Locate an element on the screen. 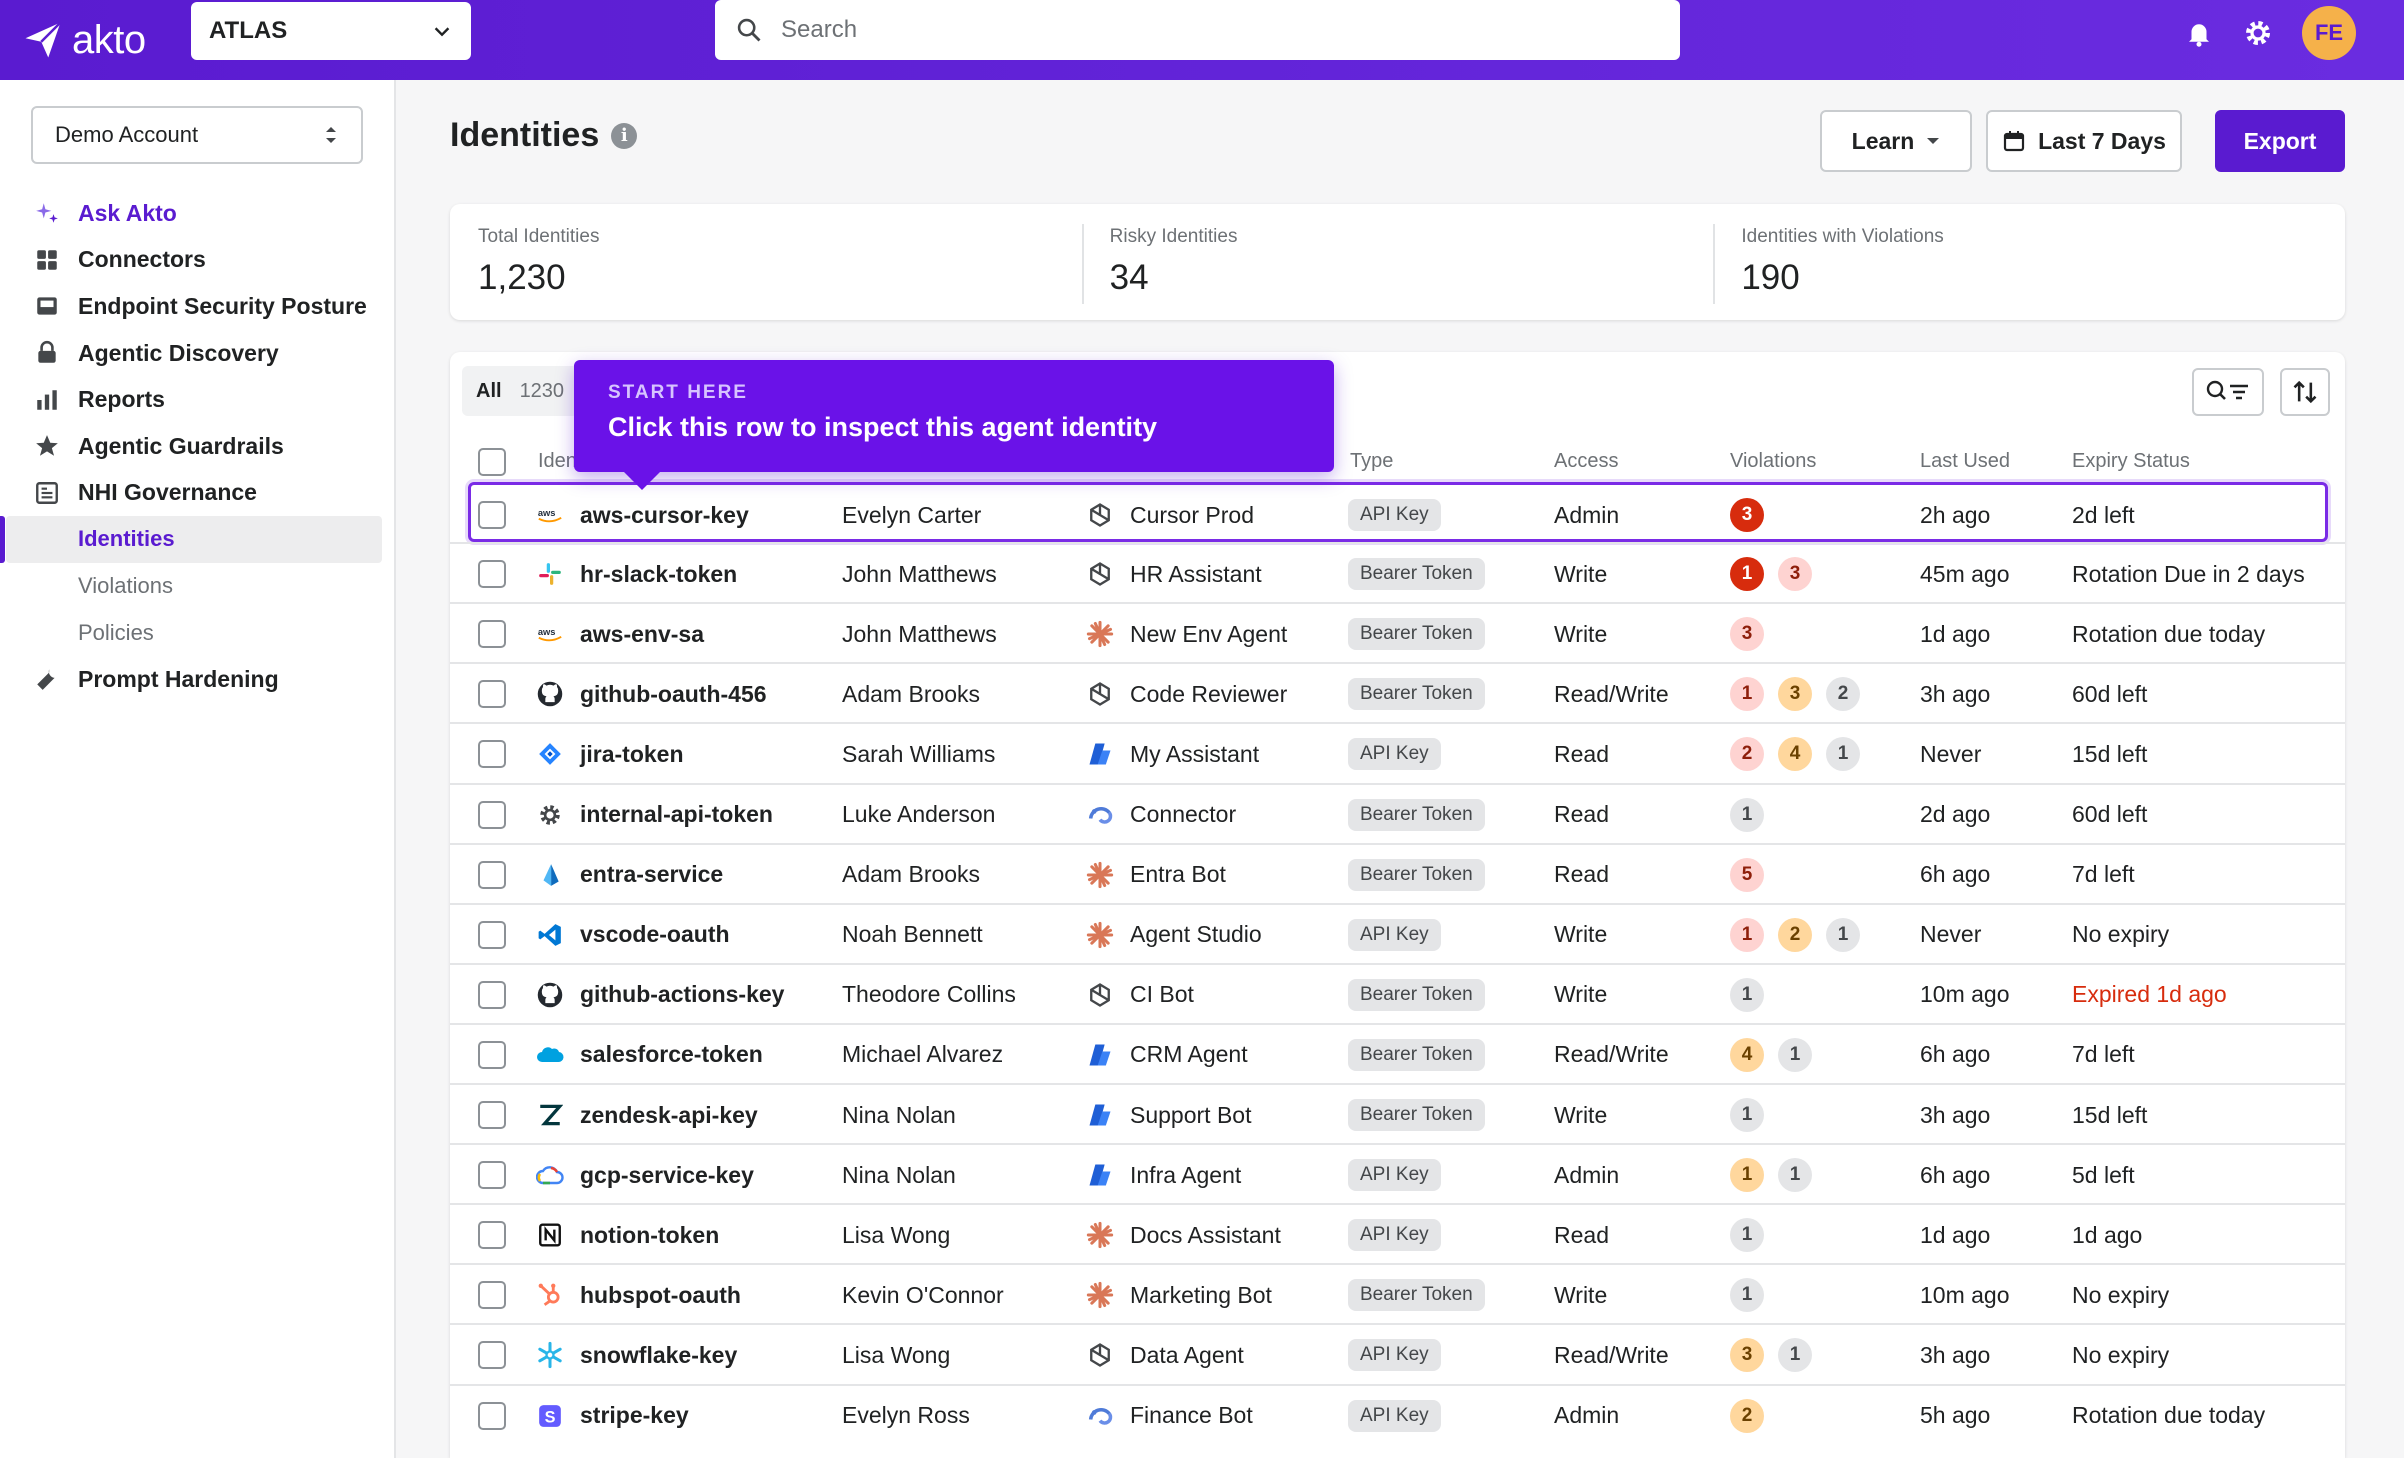  identity-name: entra-service is located at coordinates (652, 874).